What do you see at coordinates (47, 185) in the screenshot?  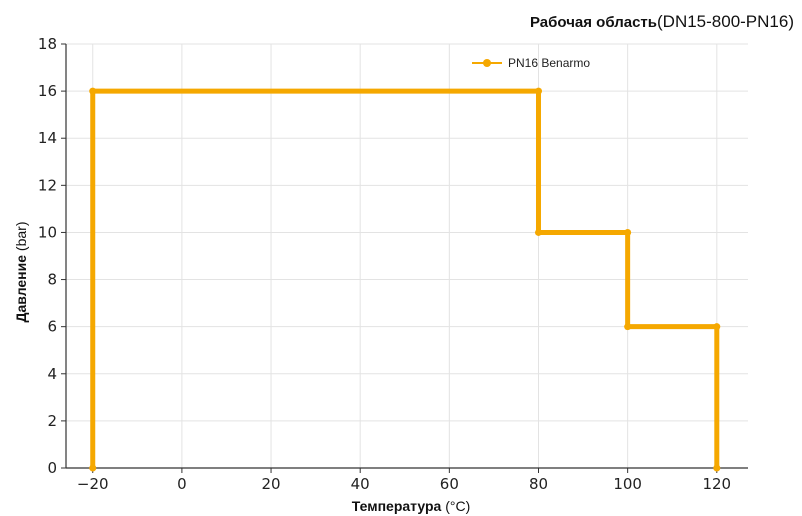 I see `y-tick-label: 12` at bounding box center [47, 185].